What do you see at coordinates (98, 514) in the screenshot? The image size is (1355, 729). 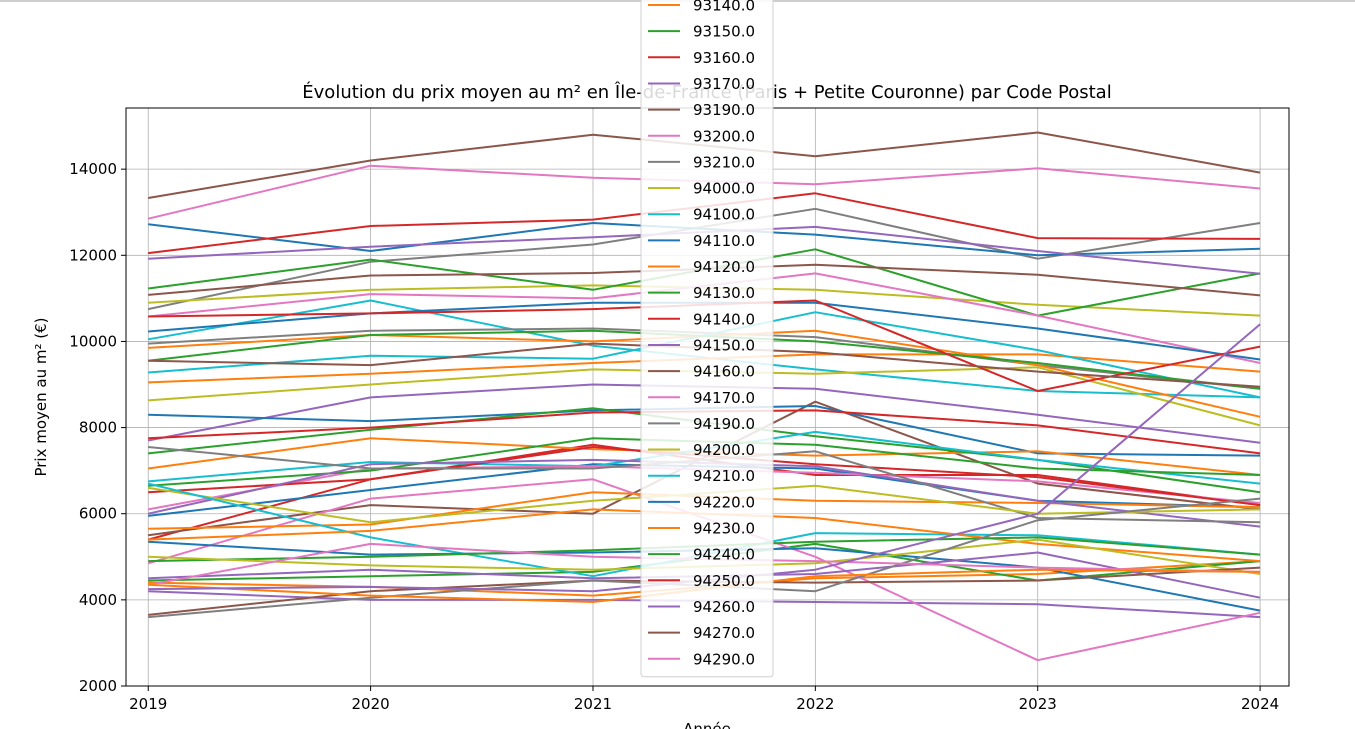 I see `y-tick-label: 6000` at bounding box center [98, 514].